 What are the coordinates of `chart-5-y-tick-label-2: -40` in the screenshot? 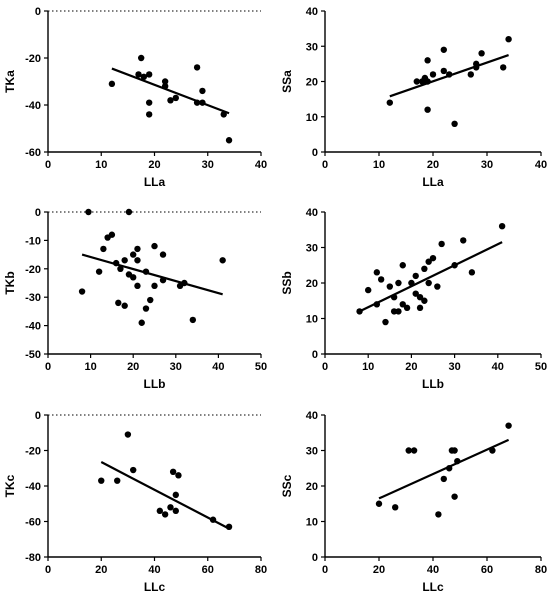 It's located at (33, 487).